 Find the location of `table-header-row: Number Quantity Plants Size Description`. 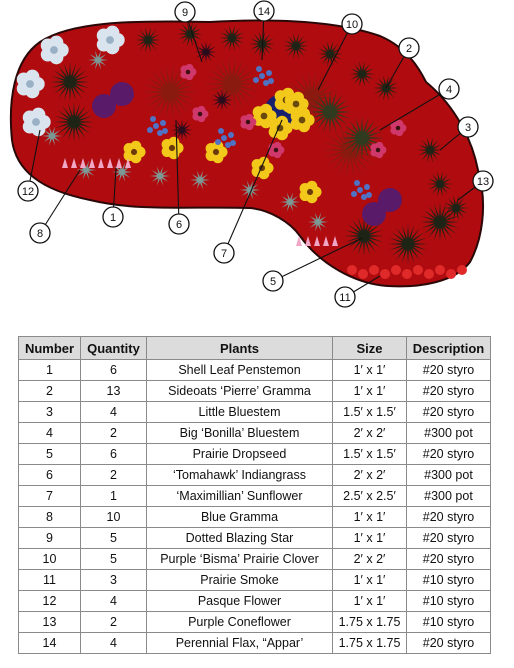

table-header-row: Number Quantity Plants Size Description is located at coordinates (254, 348).